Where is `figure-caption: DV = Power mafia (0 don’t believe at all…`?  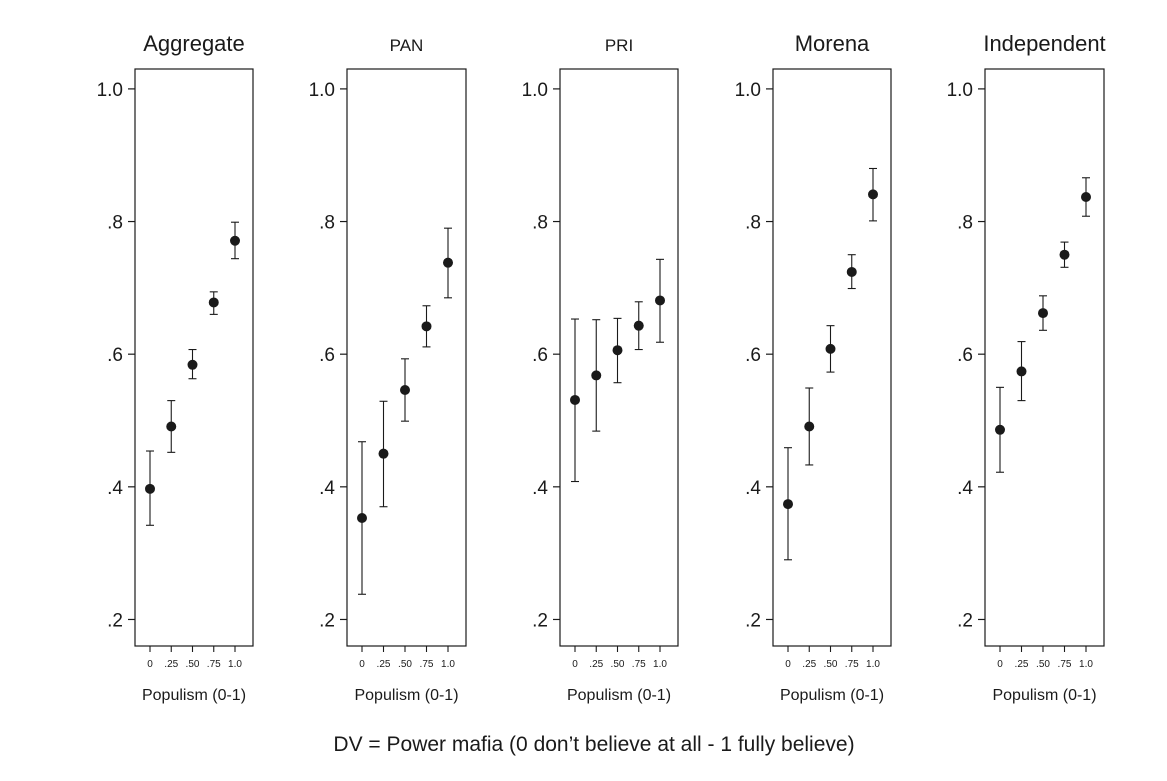
figure-caption: DV = Power mafia (0 don’t believe at all… is located at coordinates (593, 744).